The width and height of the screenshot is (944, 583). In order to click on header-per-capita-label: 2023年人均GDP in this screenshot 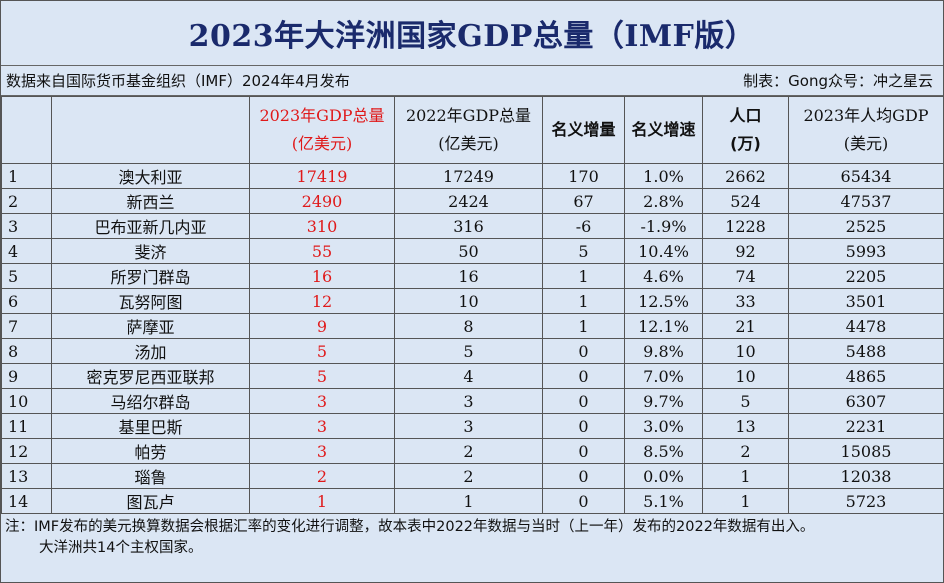, I will do `click(866, 115)`.